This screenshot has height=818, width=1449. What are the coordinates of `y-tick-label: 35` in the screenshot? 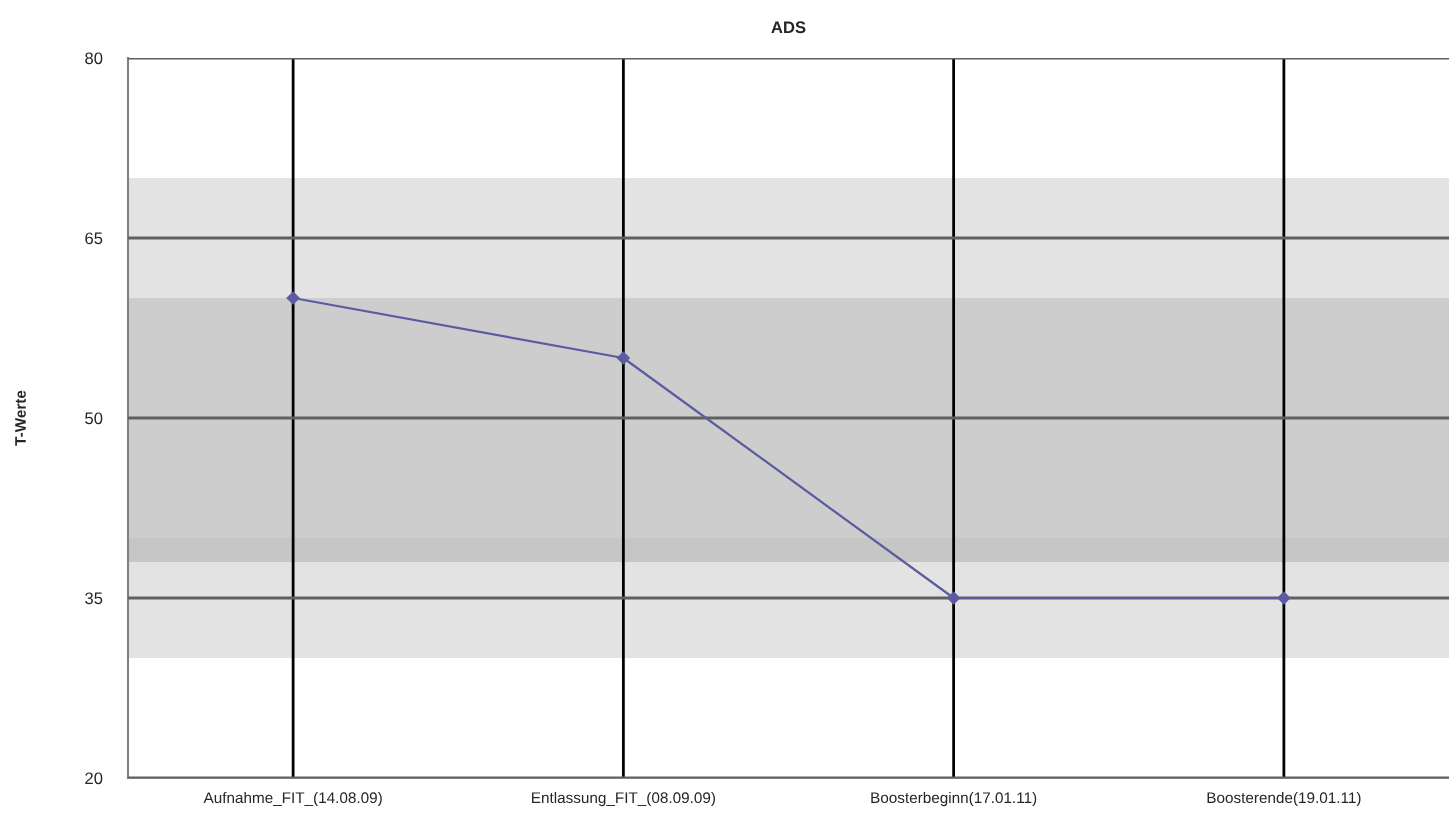 It's located at (94, 598).